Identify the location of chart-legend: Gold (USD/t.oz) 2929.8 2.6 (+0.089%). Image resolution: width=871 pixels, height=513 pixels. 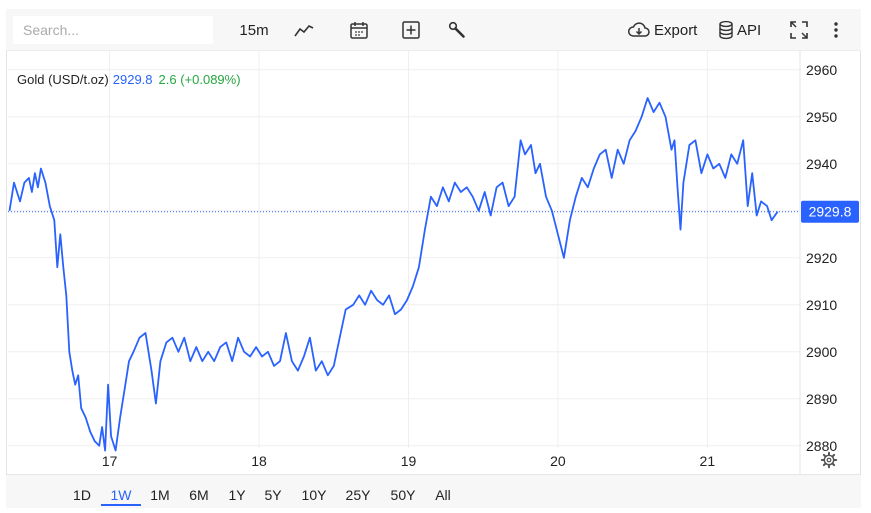
(129, 79).